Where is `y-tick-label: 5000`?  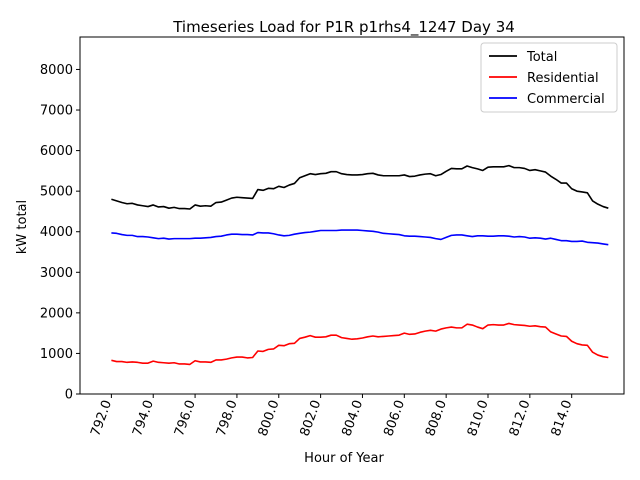
y-tick-label: 5000 is located at coordinates (56, 192).